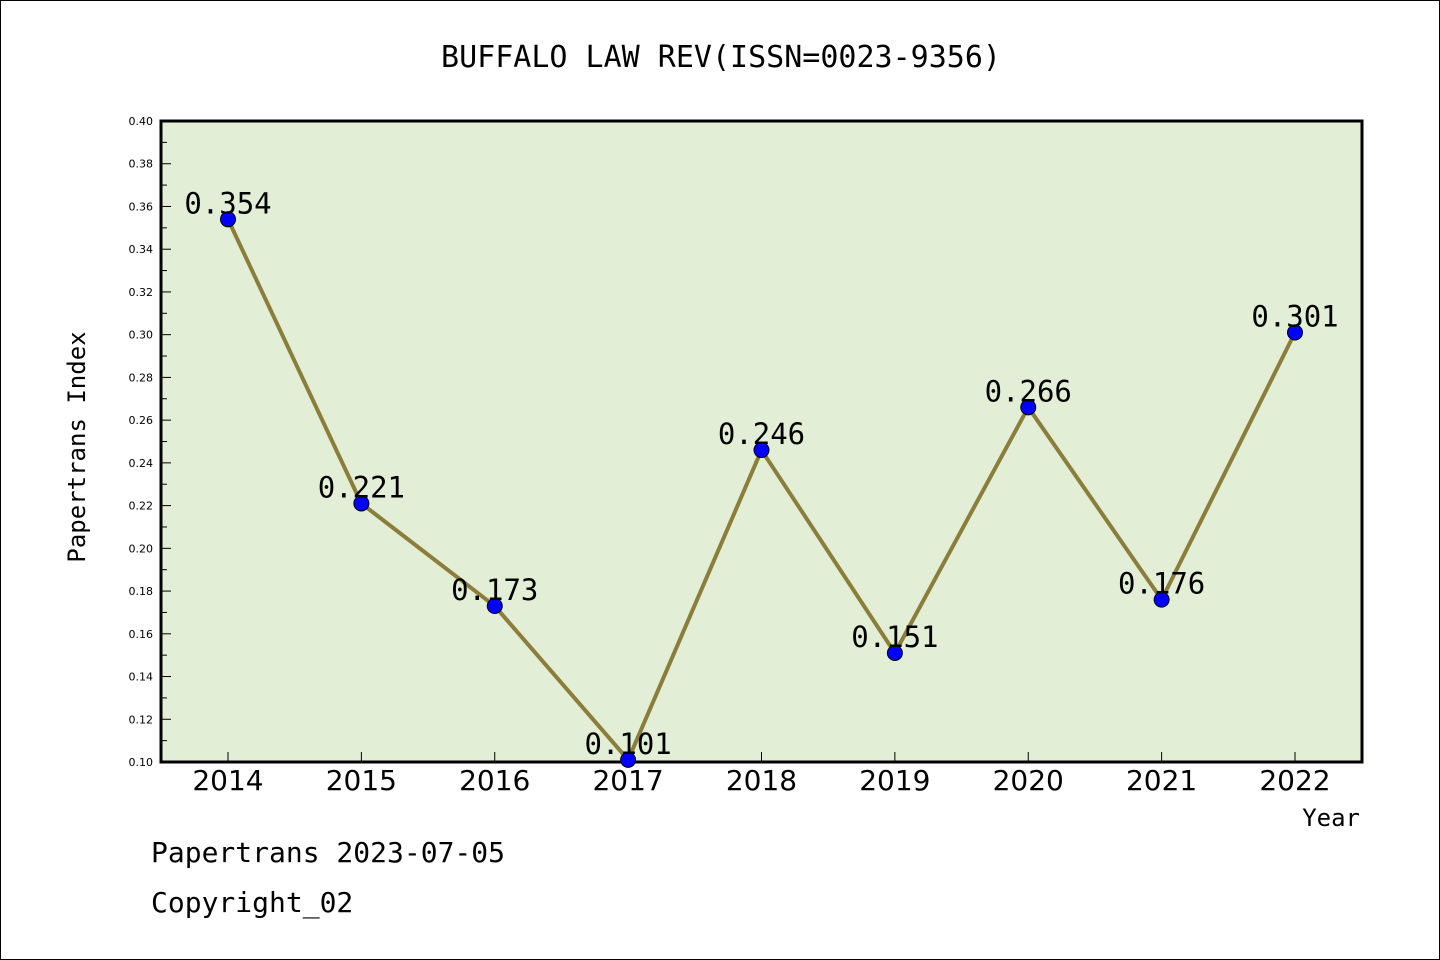 The height and width of the screenshot is (960, 1440). I want to click on y-tick-label: 0.30, so click(141, 335).